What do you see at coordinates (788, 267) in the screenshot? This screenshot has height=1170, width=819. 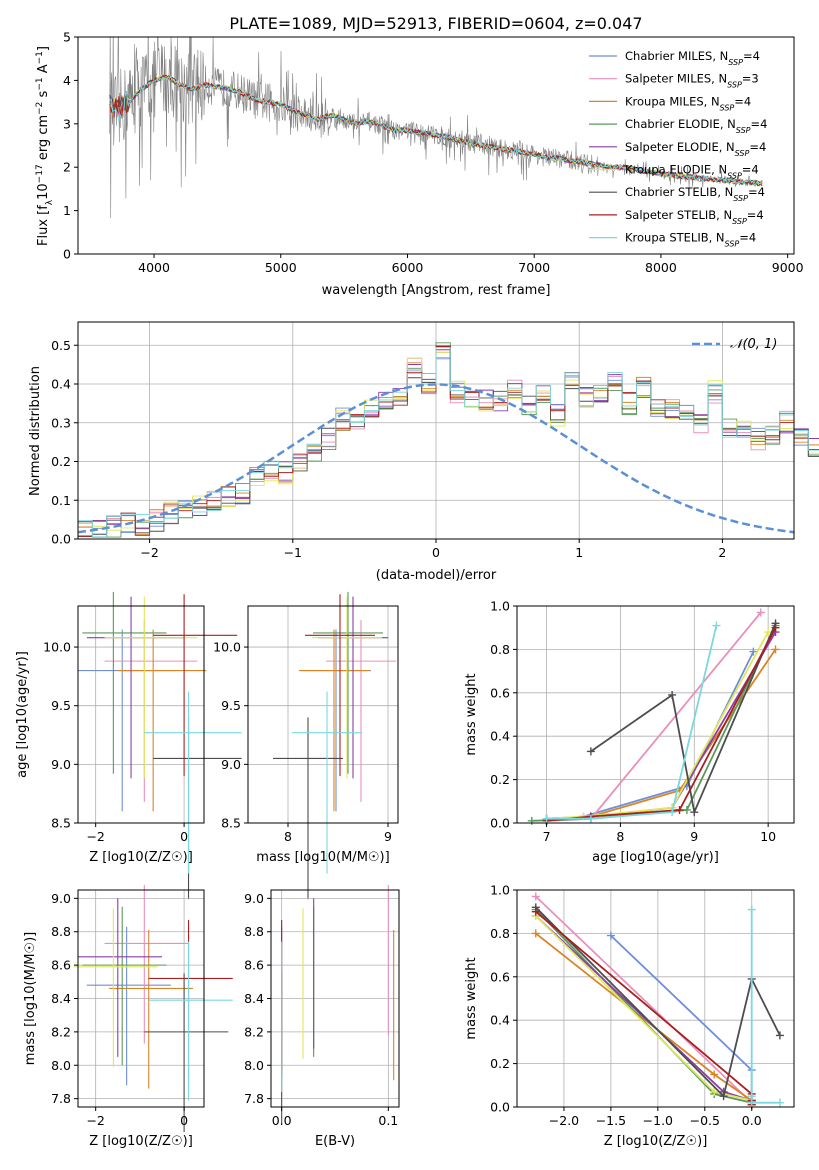 I see `x-tick-label: 9000` at bounding box center [788, 267].